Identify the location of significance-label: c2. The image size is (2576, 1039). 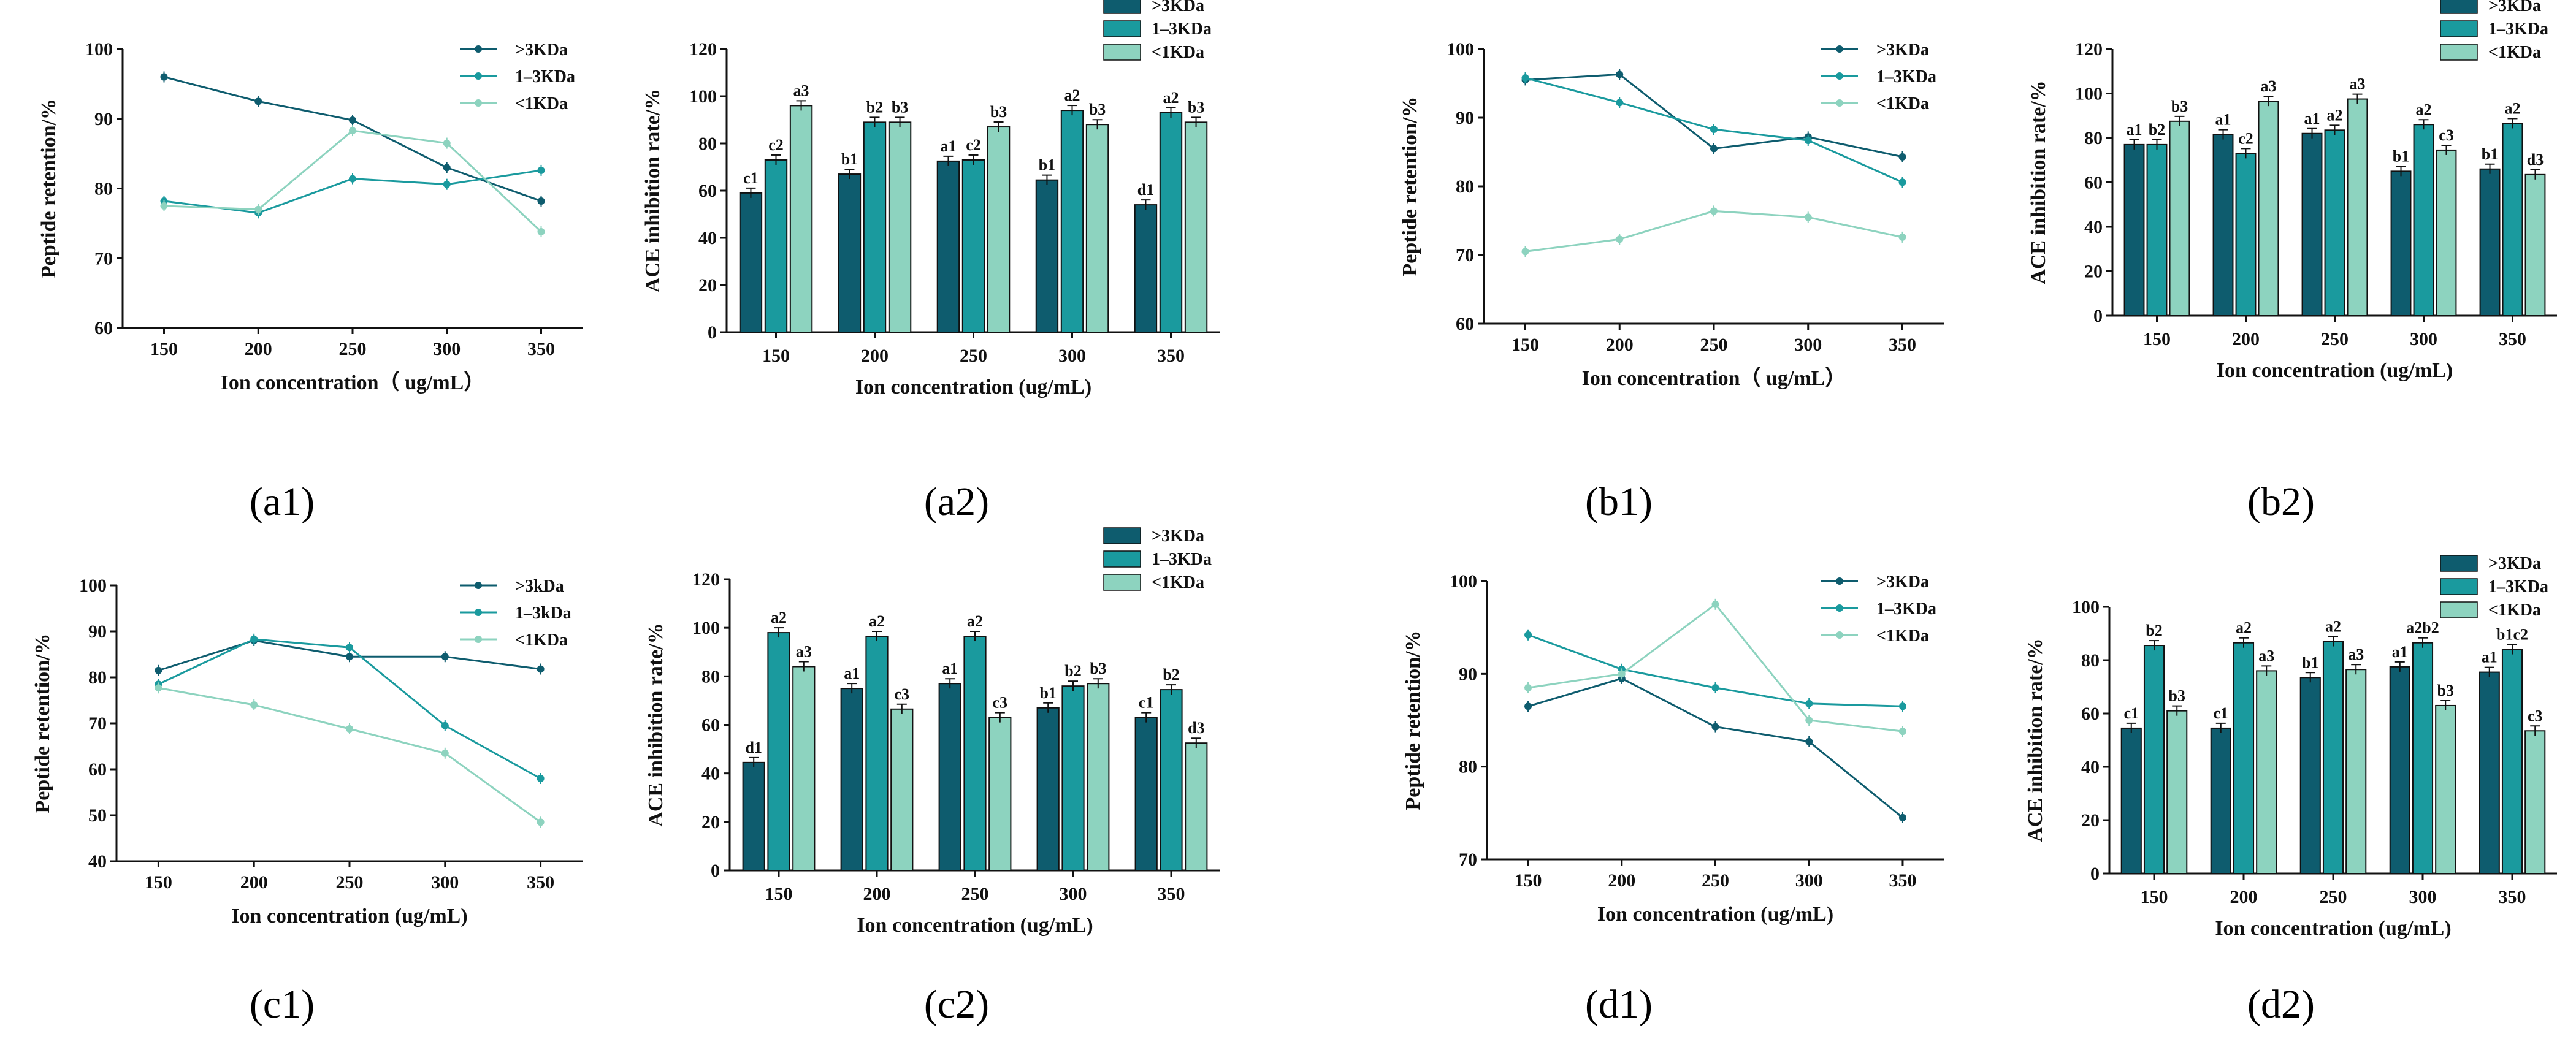
(776, 145).